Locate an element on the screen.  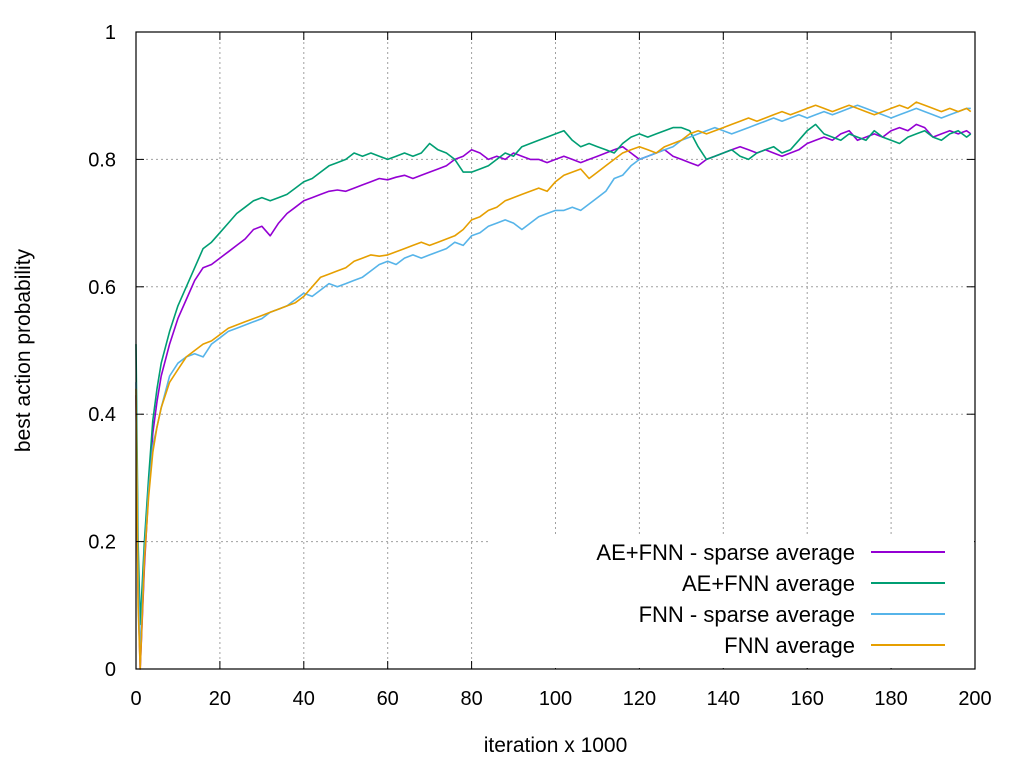
x-tick-label: 80 is located at coordinates (471, 699).